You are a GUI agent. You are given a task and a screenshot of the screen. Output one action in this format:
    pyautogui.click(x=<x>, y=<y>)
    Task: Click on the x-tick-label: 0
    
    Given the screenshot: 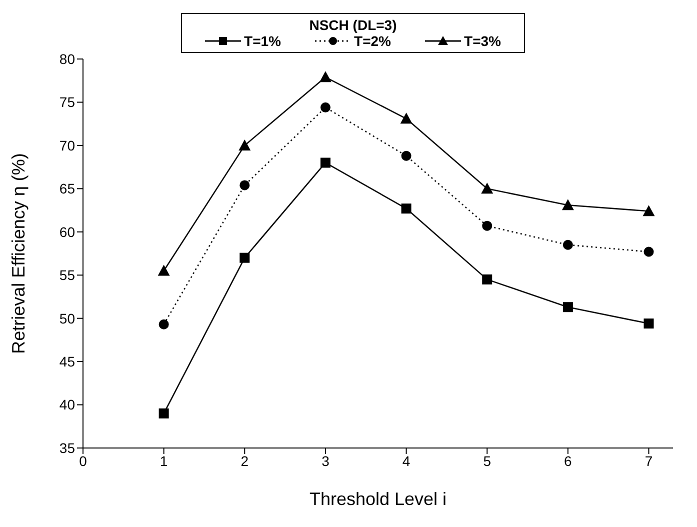 What is the action you would take?
    pyautogui.click(x=83, y=460)
    